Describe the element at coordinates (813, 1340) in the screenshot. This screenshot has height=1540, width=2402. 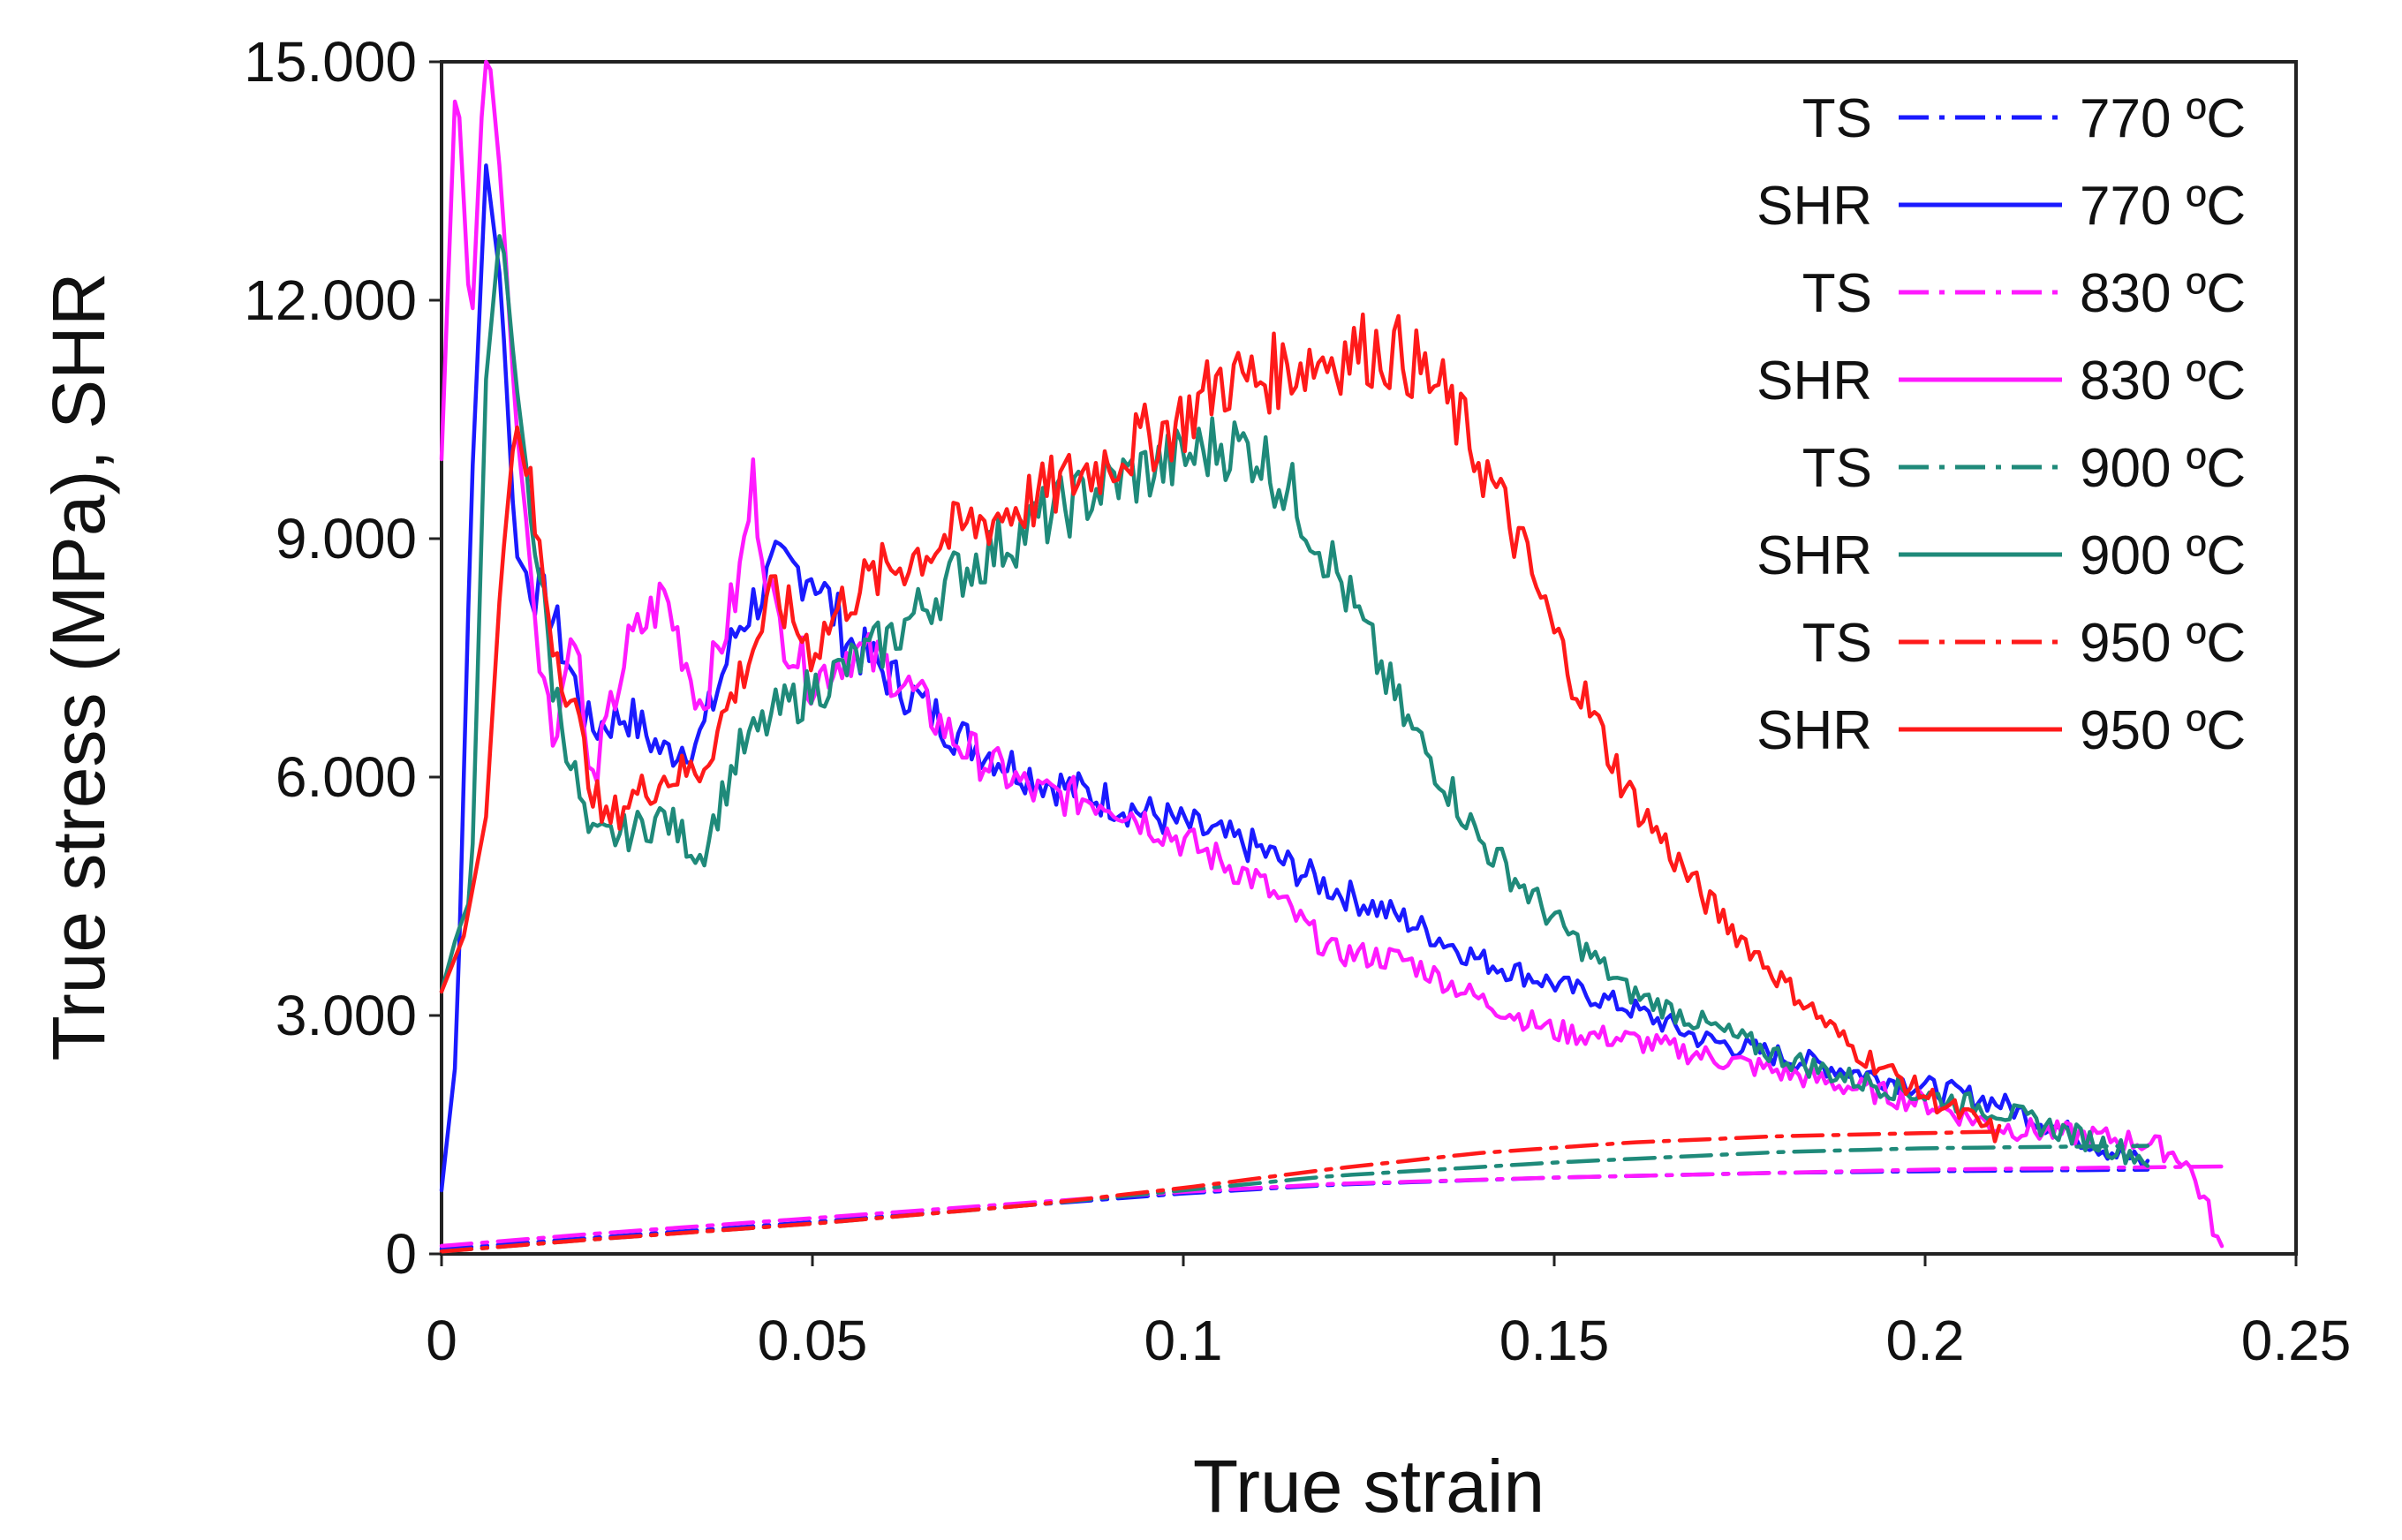
I see `x-tick-label: 0.05` at that location.